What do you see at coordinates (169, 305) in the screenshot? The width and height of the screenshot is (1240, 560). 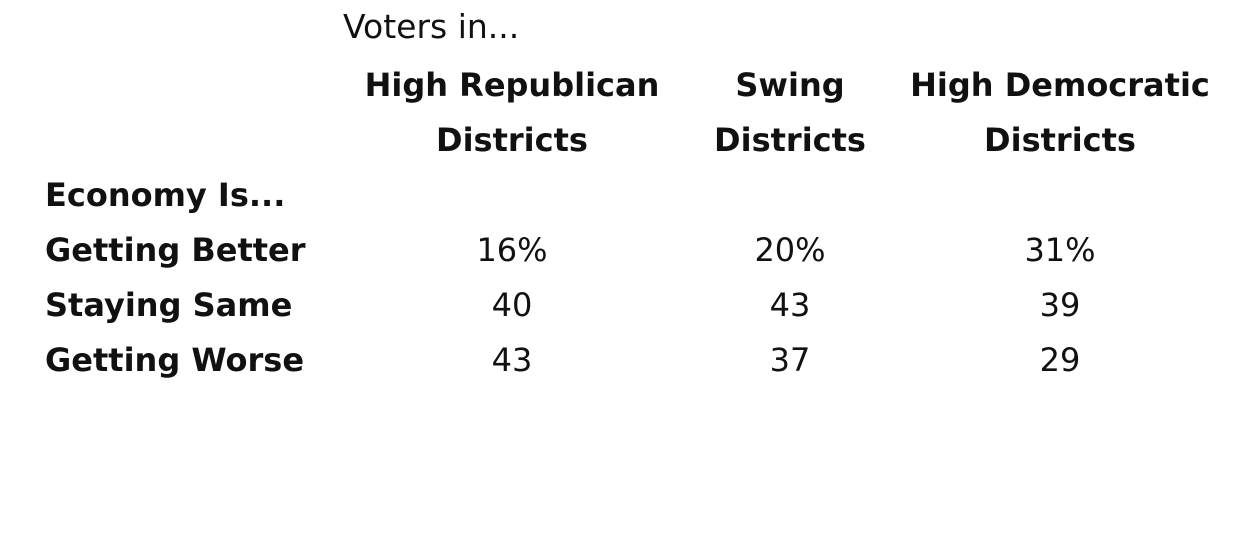 I see `row-label-staying-same: Staying Same` at bounding box center [169, 305].